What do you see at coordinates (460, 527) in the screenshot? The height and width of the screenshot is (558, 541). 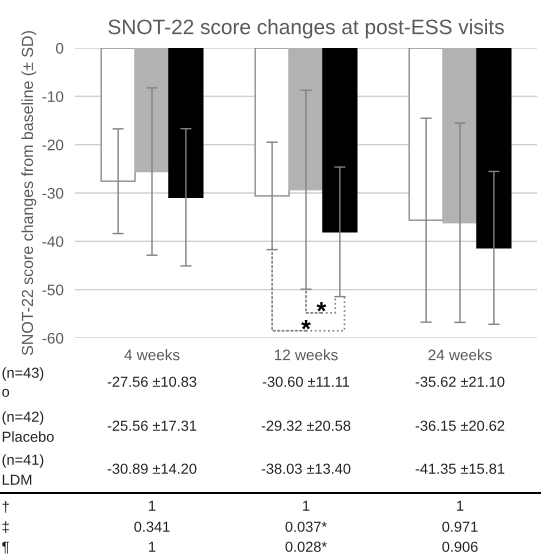 I see `text: 0.971` at bounding box center [460, 527].